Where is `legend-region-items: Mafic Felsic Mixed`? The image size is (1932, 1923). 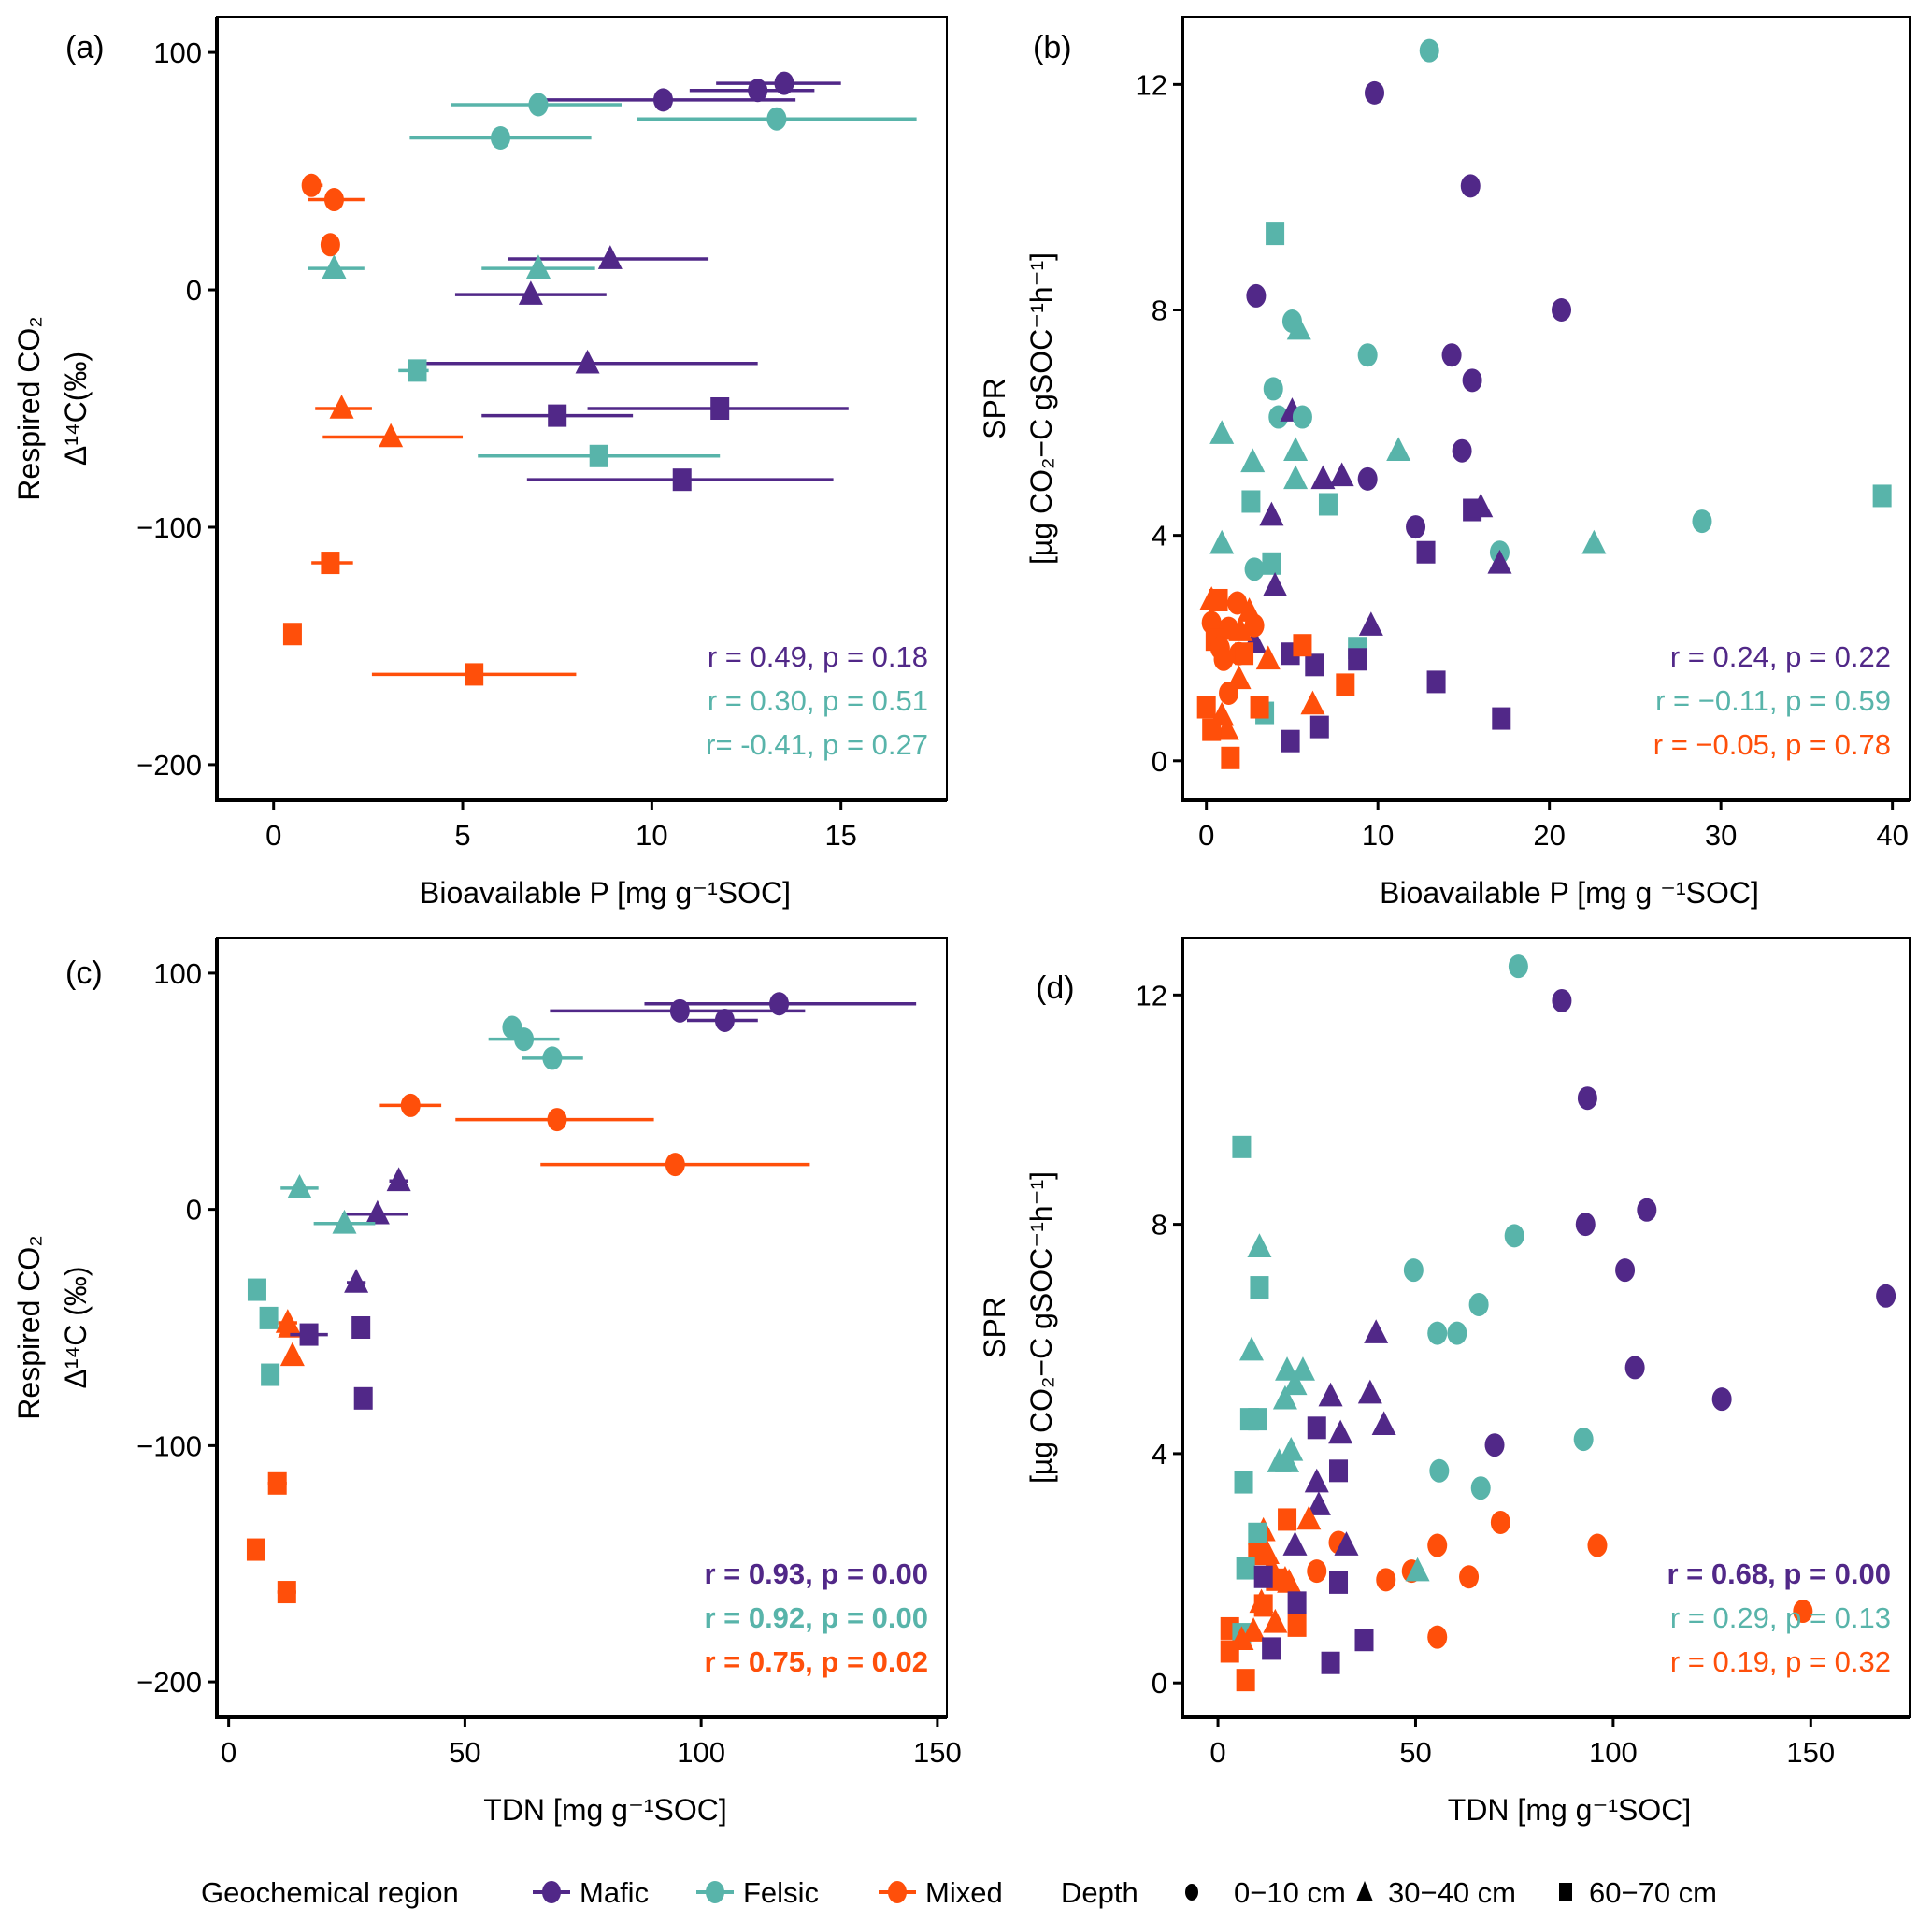
legend-region-items: Mafic Felsic Mixed is located at coordinates (768, 1892).